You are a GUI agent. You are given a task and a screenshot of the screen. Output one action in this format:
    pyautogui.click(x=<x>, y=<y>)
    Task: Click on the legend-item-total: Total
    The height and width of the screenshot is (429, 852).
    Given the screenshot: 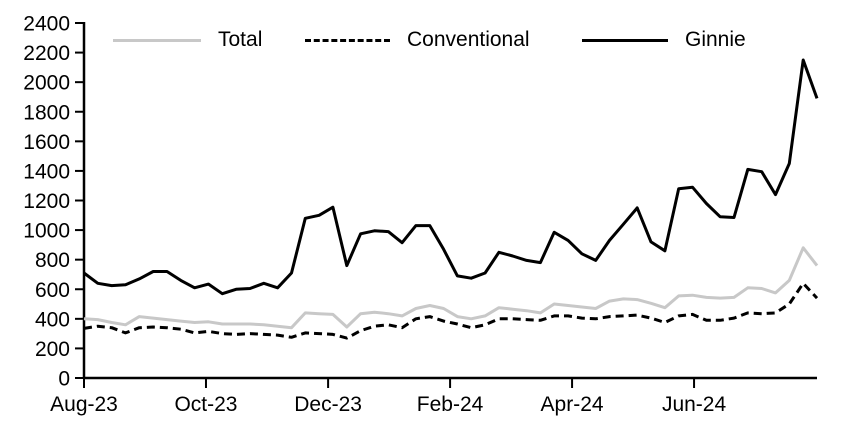 What is the action you would take?
    pyautogui.click(x=187, y=40)
    